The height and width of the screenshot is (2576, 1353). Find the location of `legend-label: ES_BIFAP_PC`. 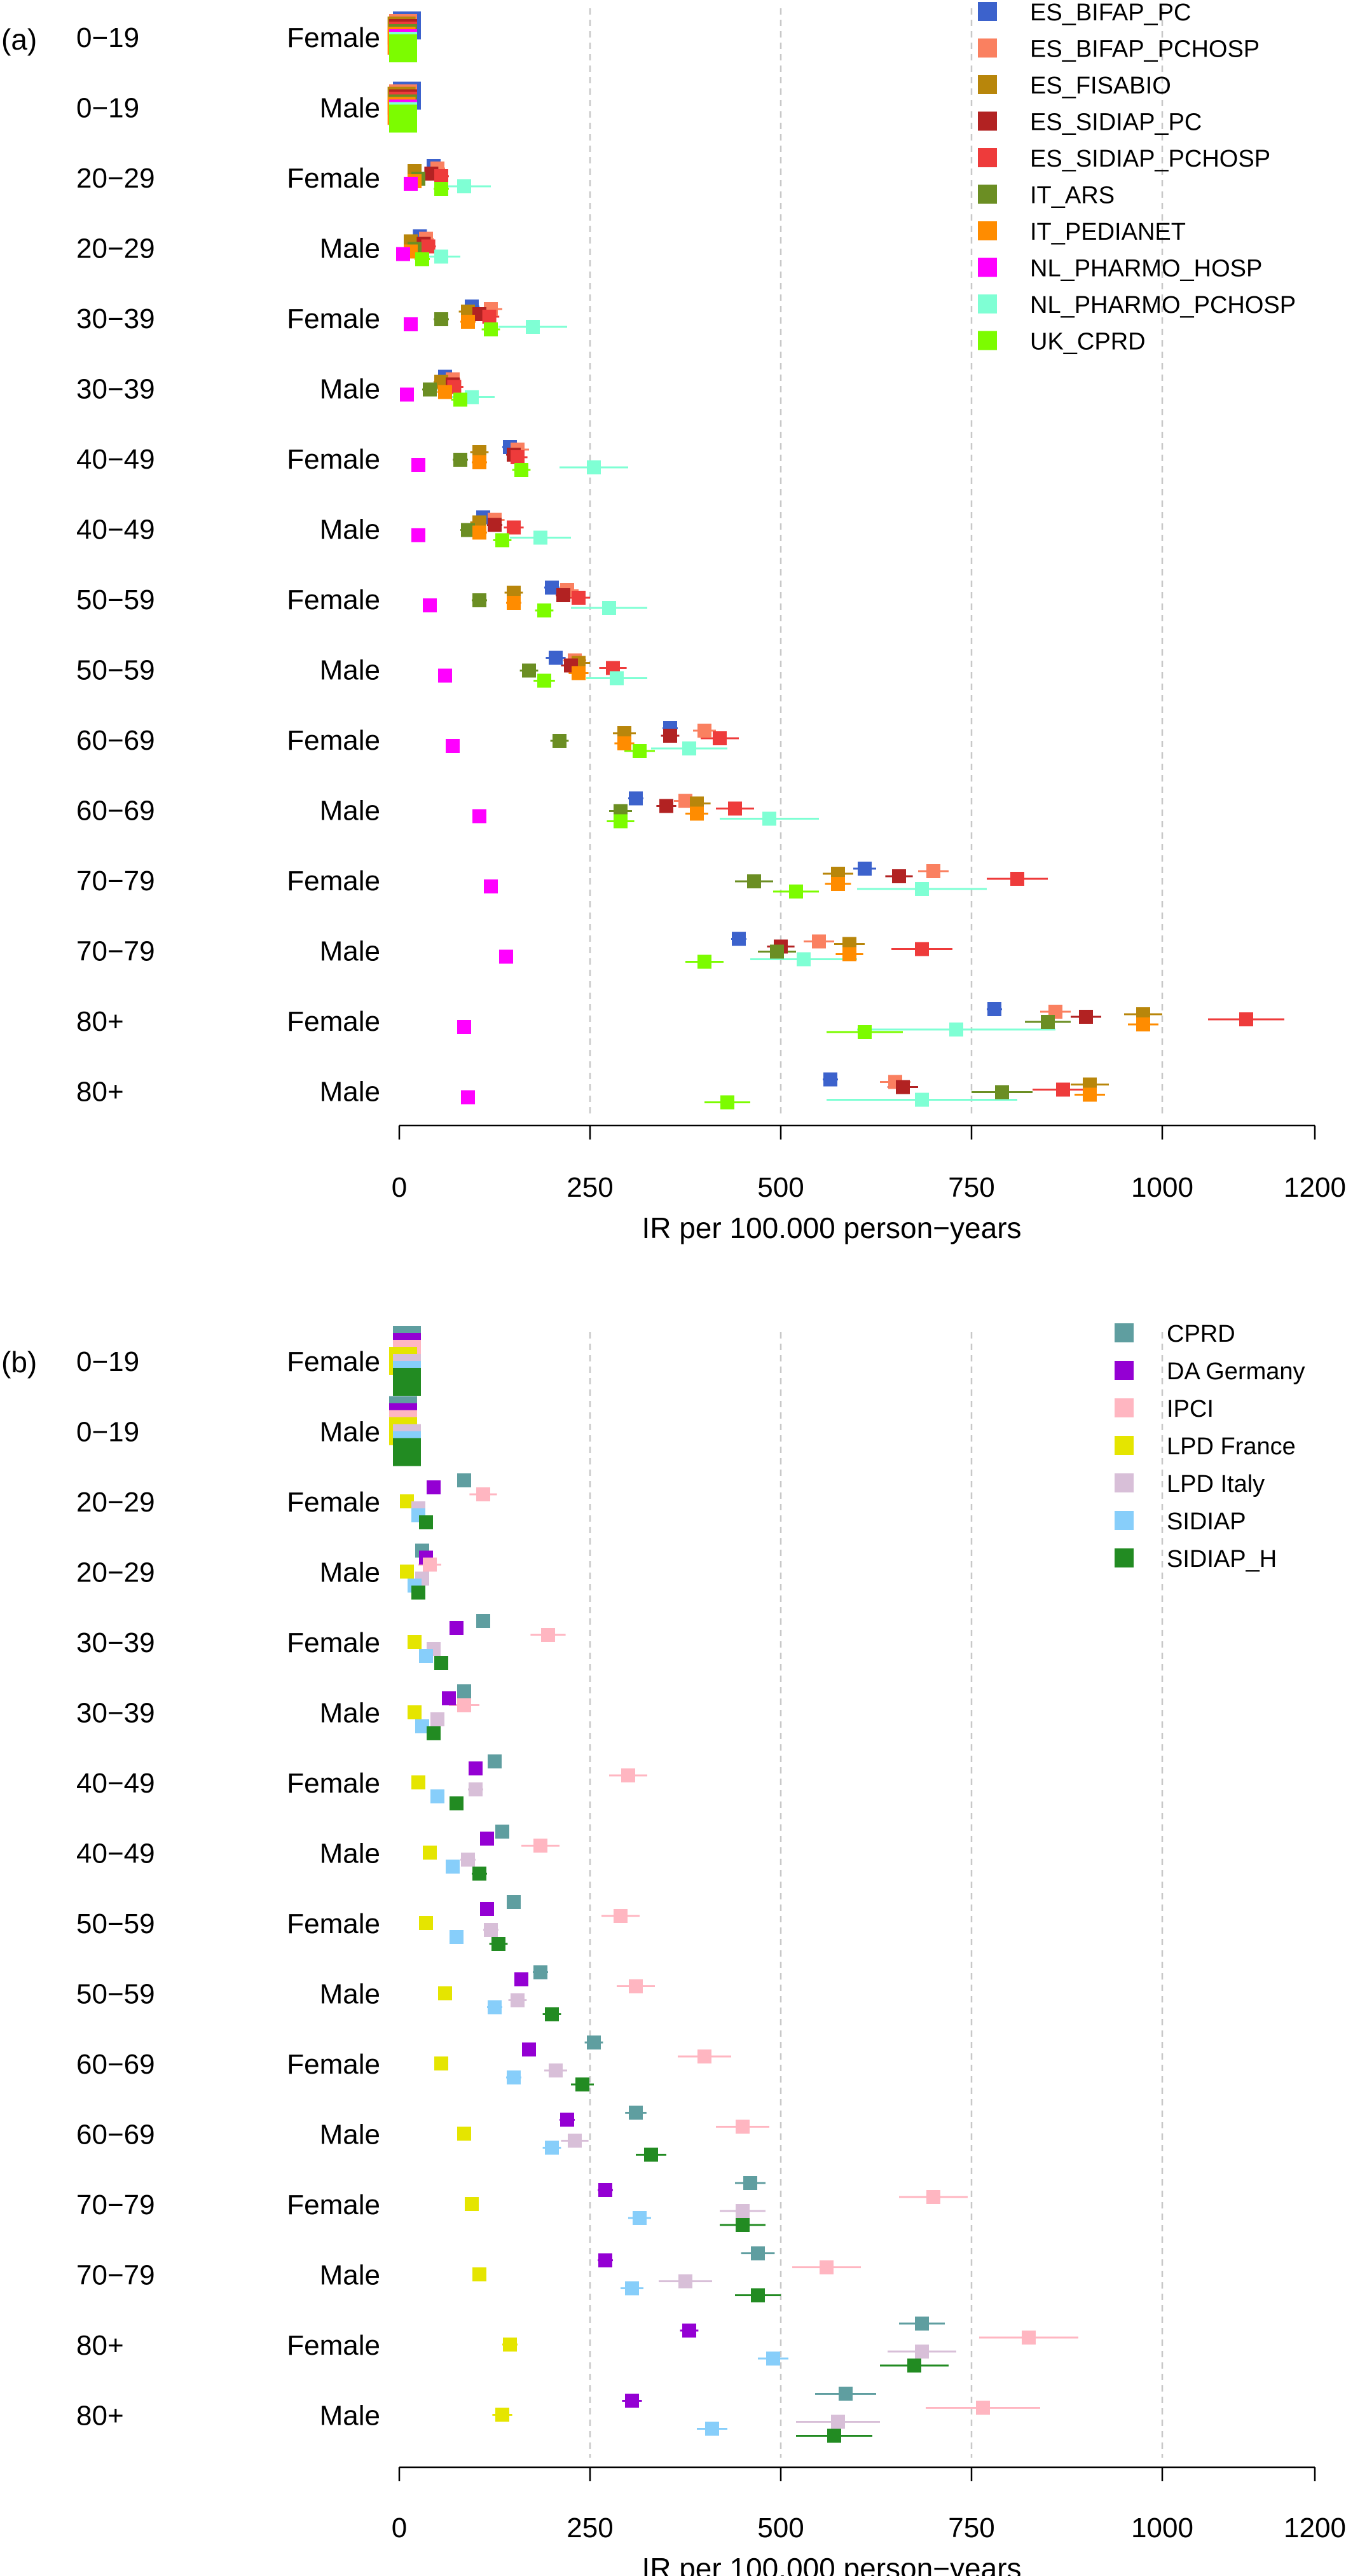

legend-label: ES_BIFAP_PC is located at coordinates (1110, 13).